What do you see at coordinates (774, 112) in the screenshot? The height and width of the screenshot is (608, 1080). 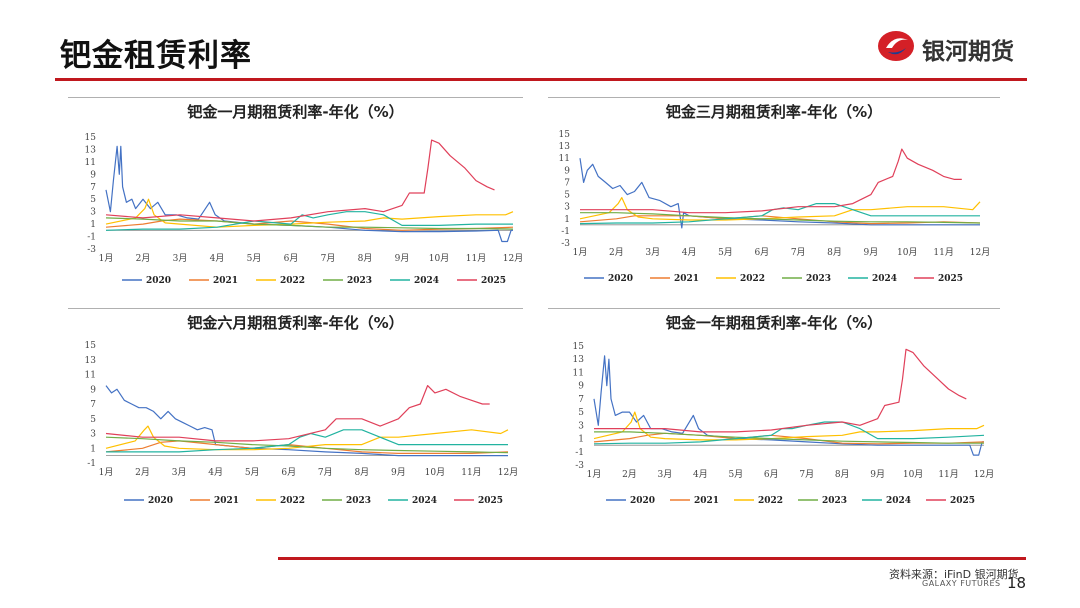 I see `chart-title: 钯金三月期租赁利率-年化（%）` at bounding box center [774, 112].